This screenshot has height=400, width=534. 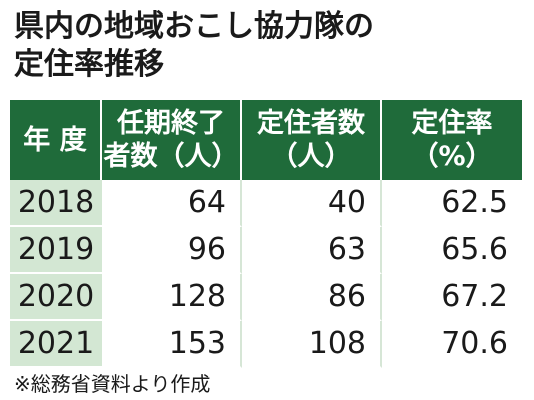 What do you see at coordinates (89, 64) in the screenshot?
I see `title-line: 定住率推移` at bounding box center [89, 64].